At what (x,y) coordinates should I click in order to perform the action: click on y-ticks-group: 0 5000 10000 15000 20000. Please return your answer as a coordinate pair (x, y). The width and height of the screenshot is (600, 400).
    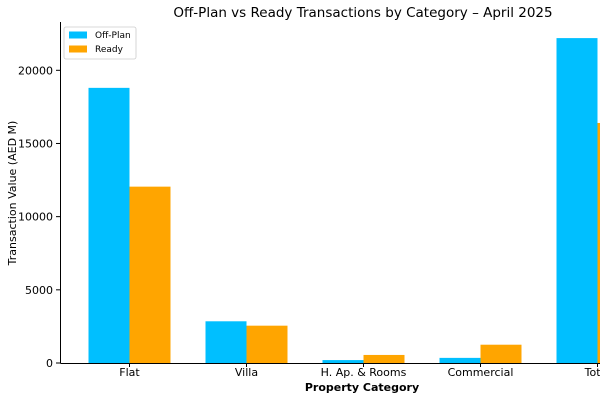
    Looking at the image, I should click on (39, 217).